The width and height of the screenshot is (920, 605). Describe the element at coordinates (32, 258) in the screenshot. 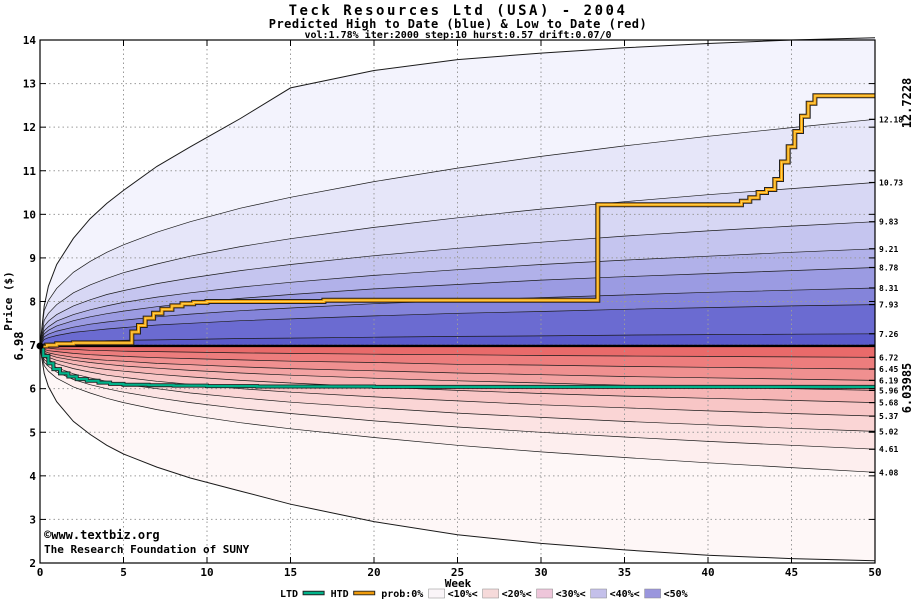

I see `y-tick-label-9: 9` at that location.